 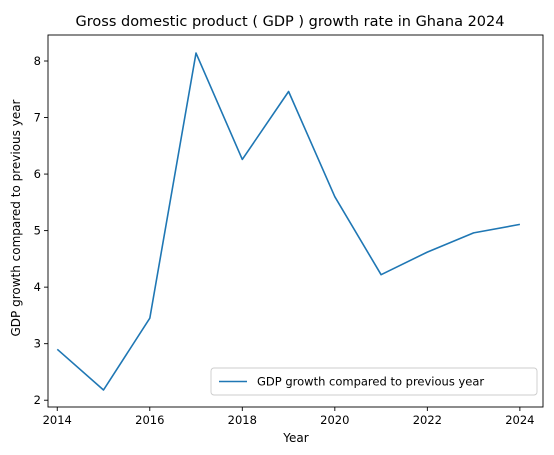 I want to click on y-tick-label: 2, so click(x=37, y=400).